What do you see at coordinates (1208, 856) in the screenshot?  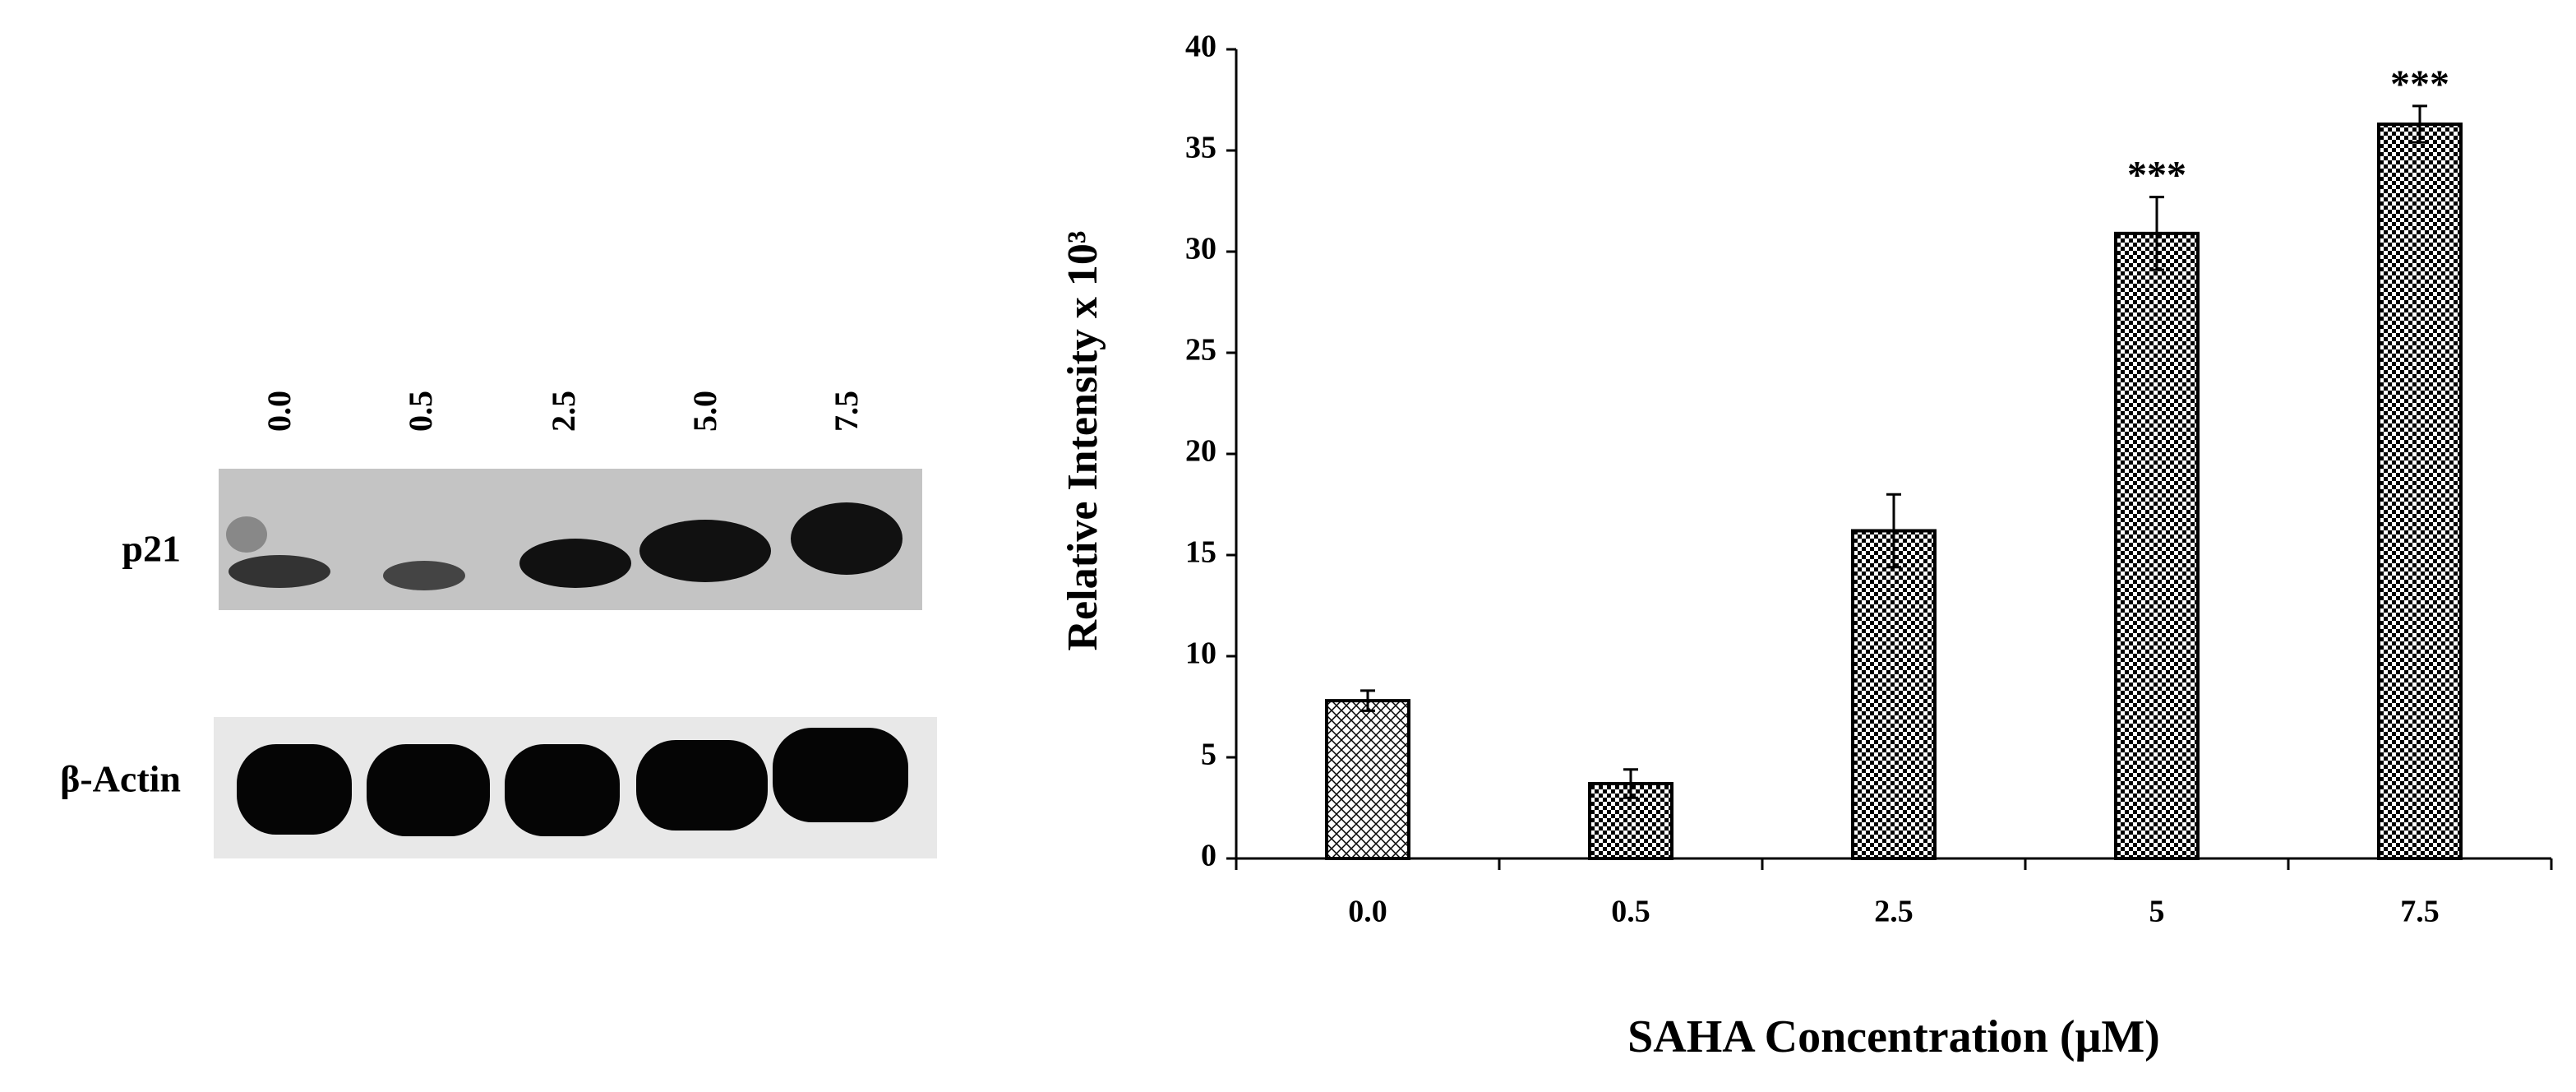 I see `y-tick-label: 0` at bounding box center [1208, 856].